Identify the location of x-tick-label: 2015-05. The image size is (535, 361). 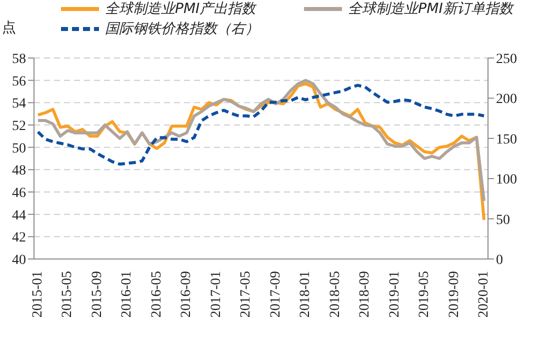
(68, 294).